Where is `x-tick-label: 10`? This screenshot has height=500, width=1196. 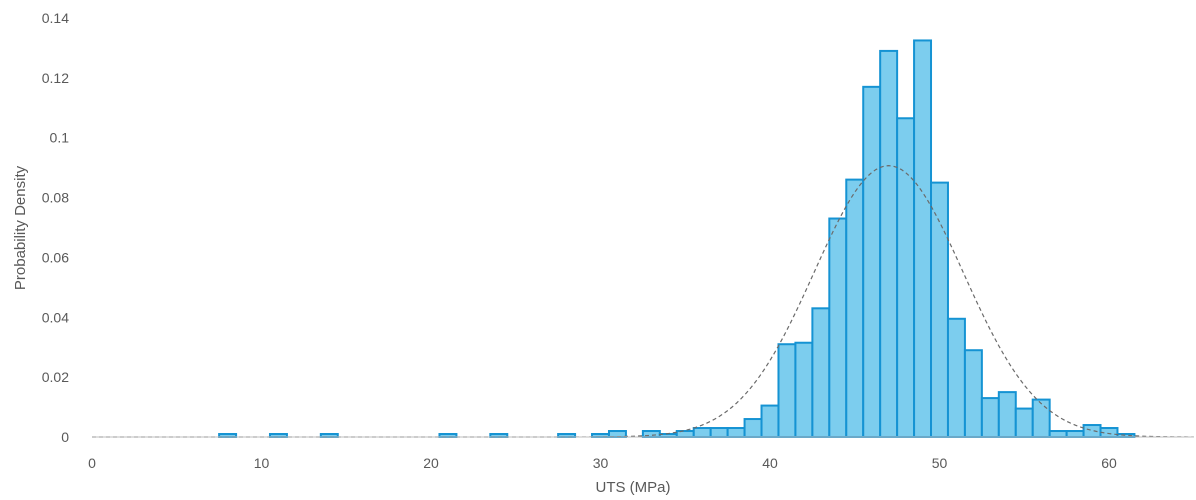
x-tick-label: 10 is located at coordinates (262, 463).